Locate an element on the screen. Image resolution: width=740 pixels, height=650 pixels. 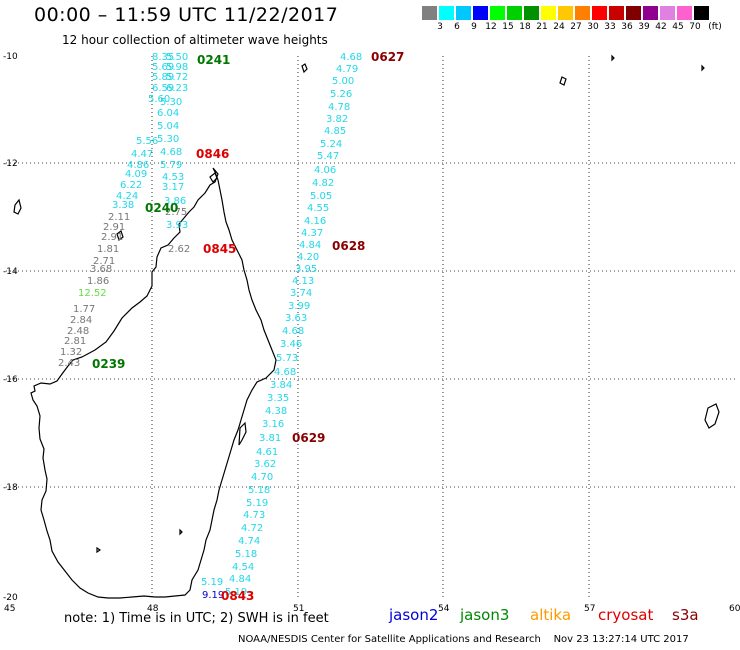
left-track-value: 2.75 is located at coordinates (176, 212).